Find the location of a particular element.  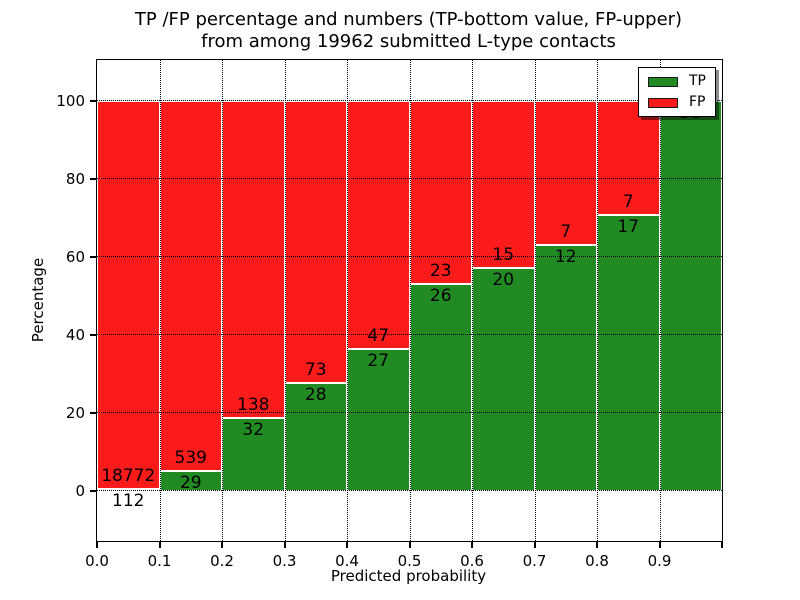

x-tick-label: 0.1 is located at coordinates (159, 561).